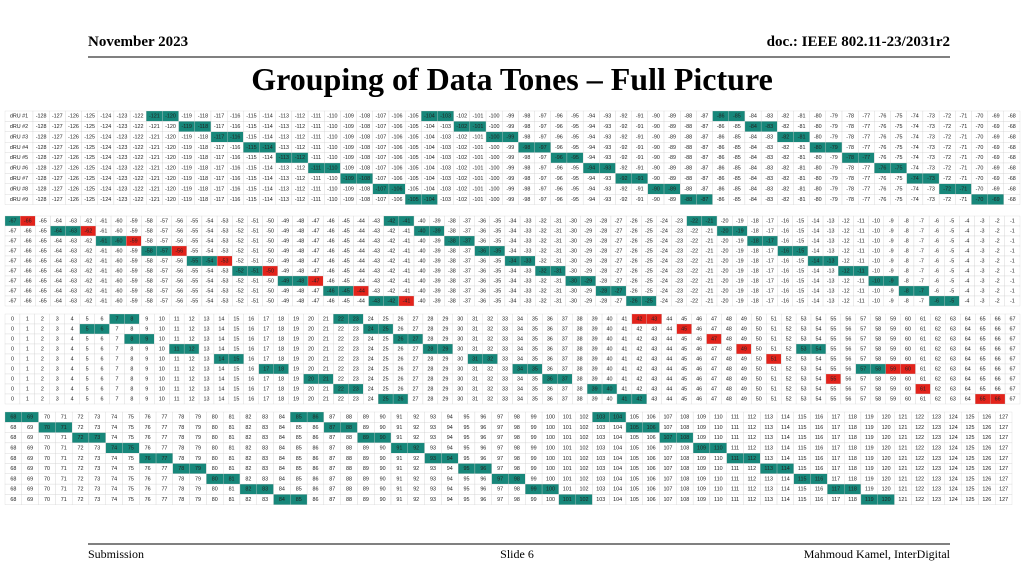 The height and width of the screenshot is (576, 1024). What do you see at coordinates (768, 490) in the screenshot?
I see `cell-value: 113` at bounding box center [768, 490].